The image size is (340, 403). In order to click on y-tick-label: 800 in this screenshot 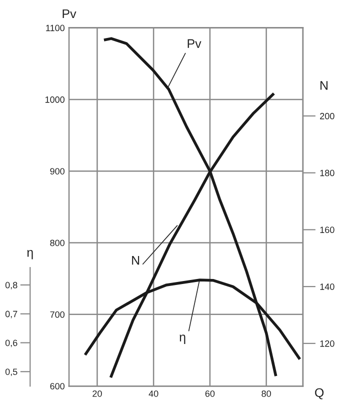, I will do `click(57, 243)`.